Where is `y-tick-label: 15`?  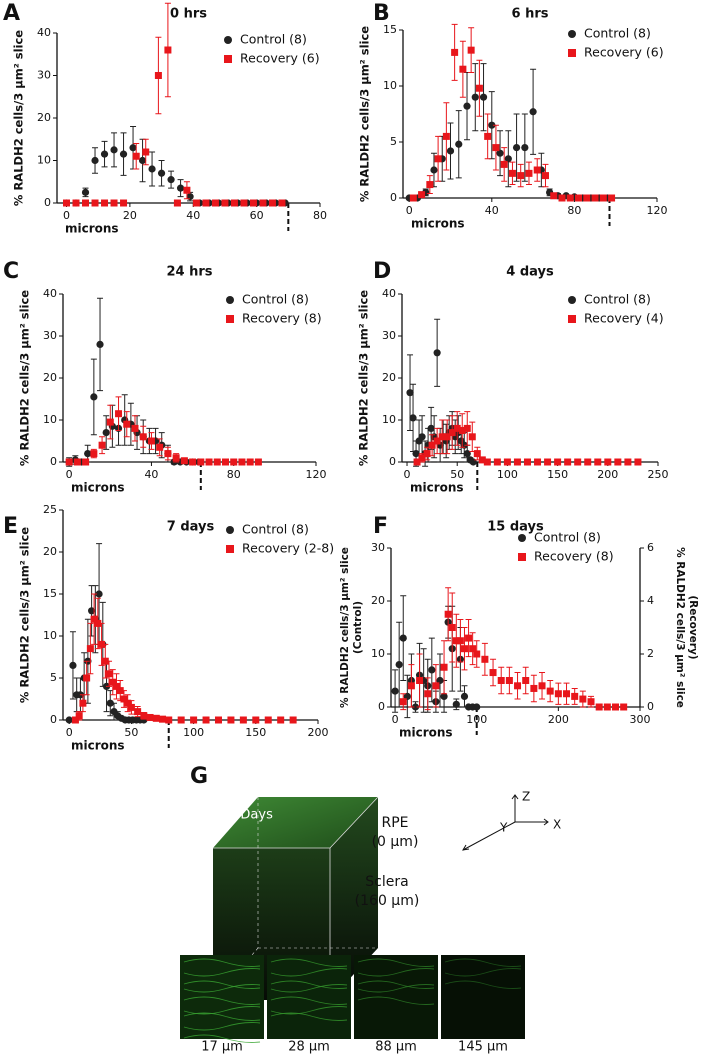
y-tick-label: 15 is located at coordinates (50, 593).